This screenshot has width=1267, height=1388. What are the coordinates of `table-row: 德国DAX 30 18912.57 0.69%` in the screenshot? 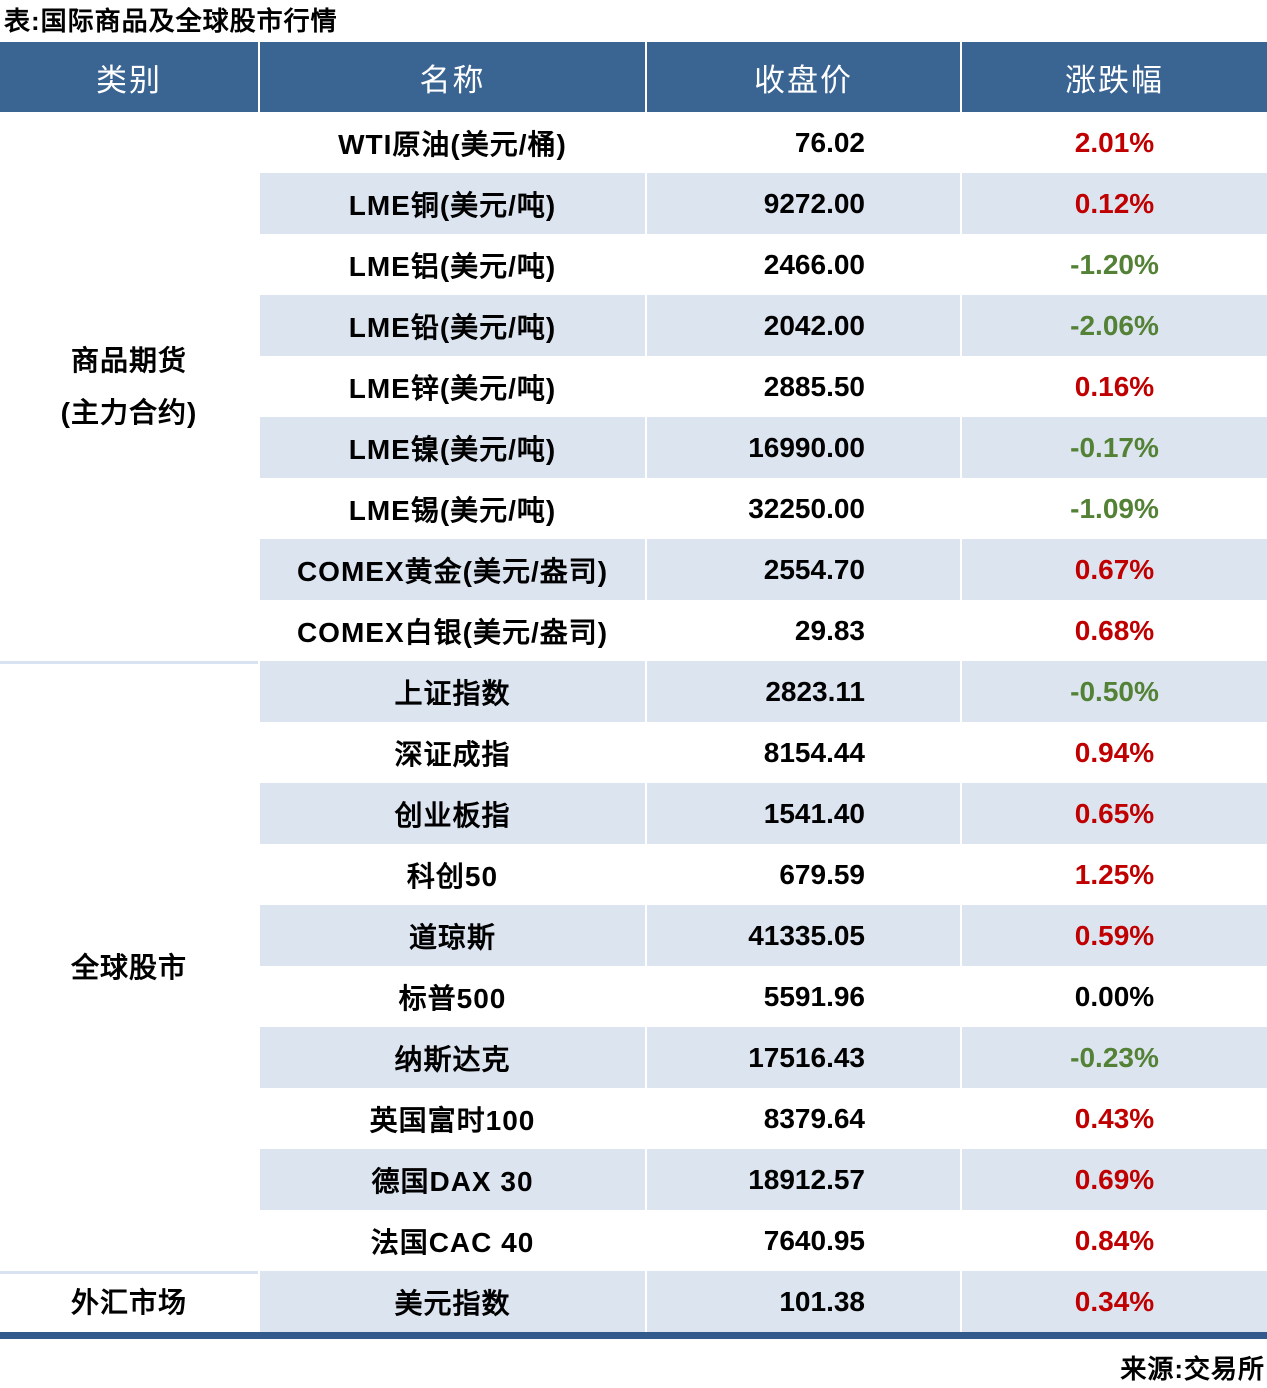 It's located at (633, 1179).